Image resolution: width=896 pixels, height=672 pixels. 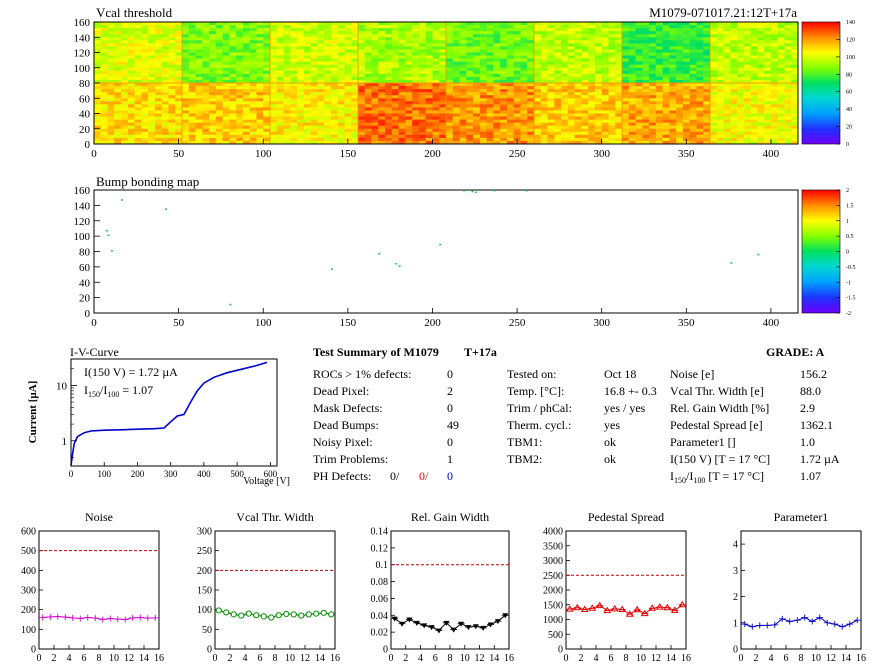 What do you see at coordinates (111, 250) in the screenshot?
I see `dead-bump-marker` at bounding box center [111, 250].